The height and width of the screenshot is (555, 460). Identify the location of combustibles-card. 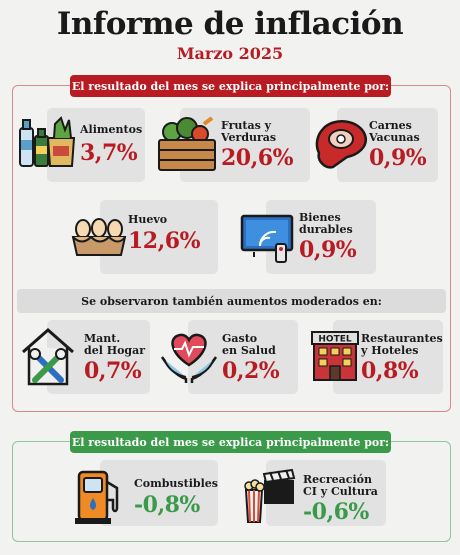
(159, 493).